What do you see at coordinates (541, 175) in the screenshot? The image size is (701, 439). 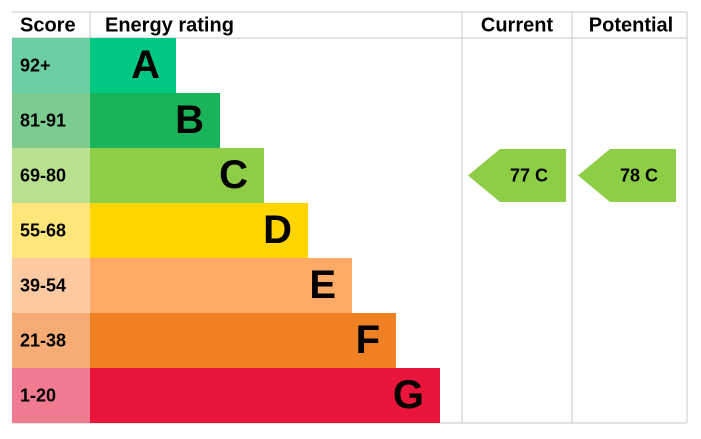 I see `current-rating: C` at bounding box center [541, 175].